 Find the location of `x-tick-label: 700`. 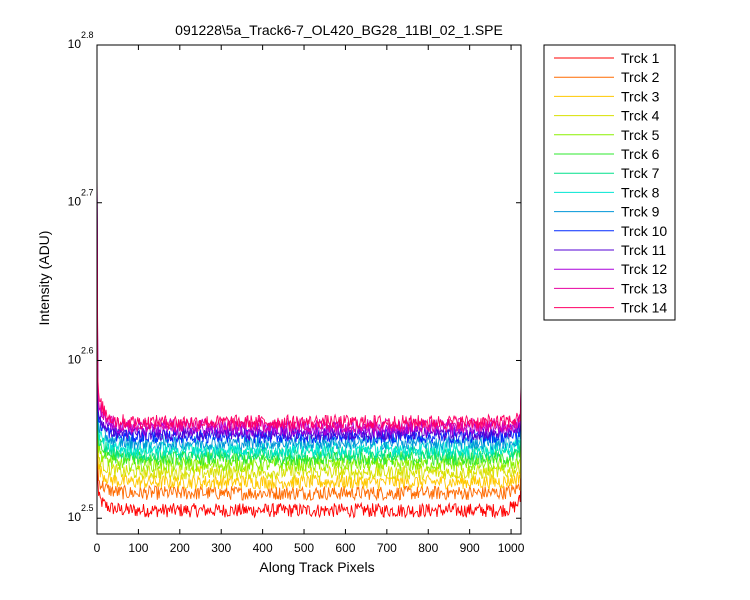

x-tick-label: 700 is located at coordinates (387, 548).